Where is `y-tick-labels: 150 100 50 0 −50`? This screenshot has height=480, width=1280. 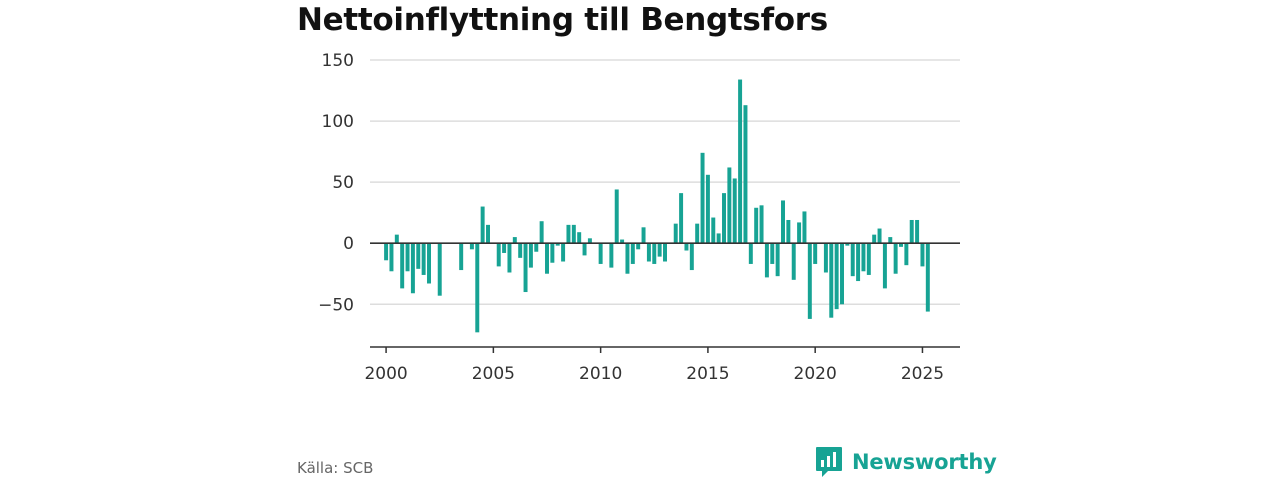 y-tick-labels: 150 100 50 0 −50 is located at coordinates (336, 183).